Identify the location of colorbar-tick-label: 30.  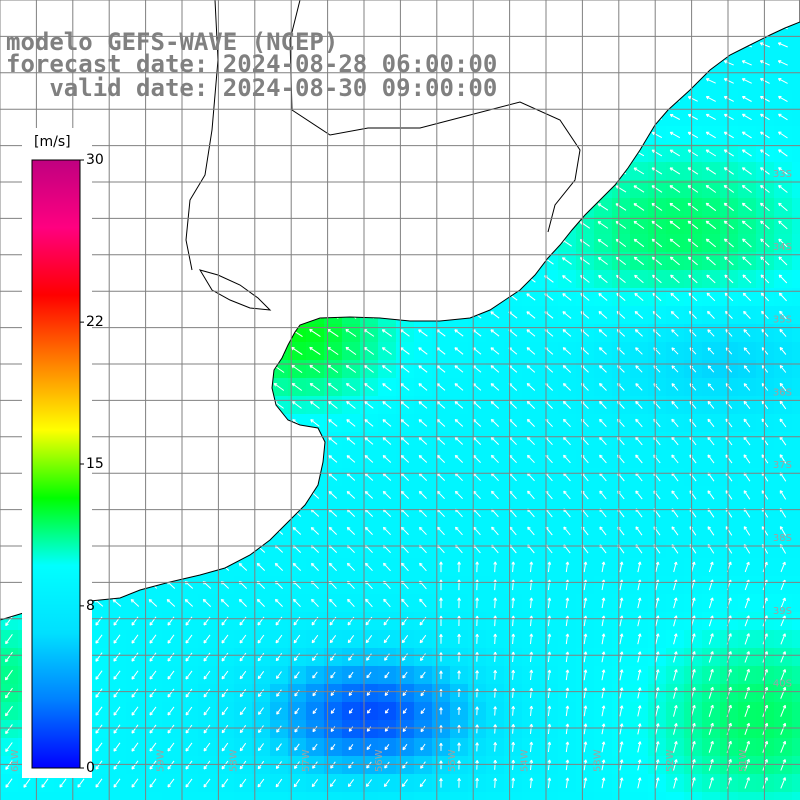
(95, 160).